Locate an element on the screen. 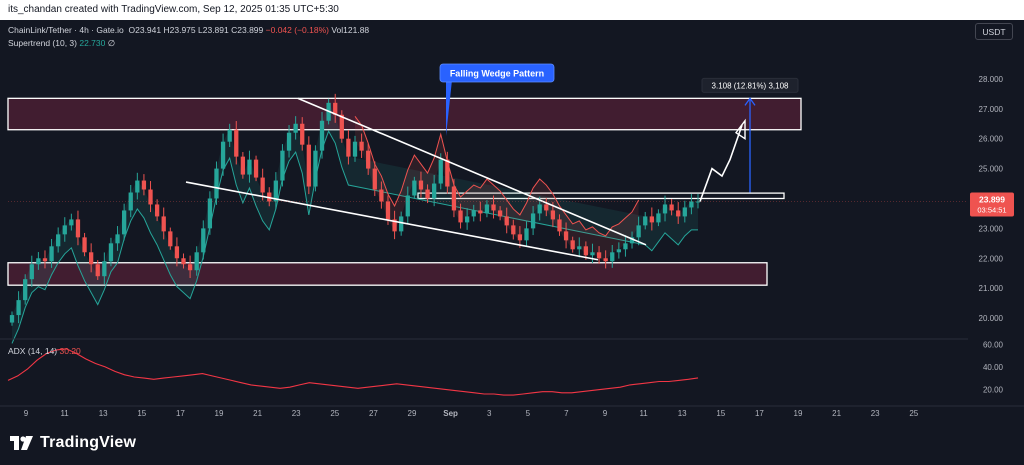 The height and width of the screenshot is (465, 1024). symbol-label: ChainLink/Tether · 4h · Gate.io is located at coordinates (66, 30).